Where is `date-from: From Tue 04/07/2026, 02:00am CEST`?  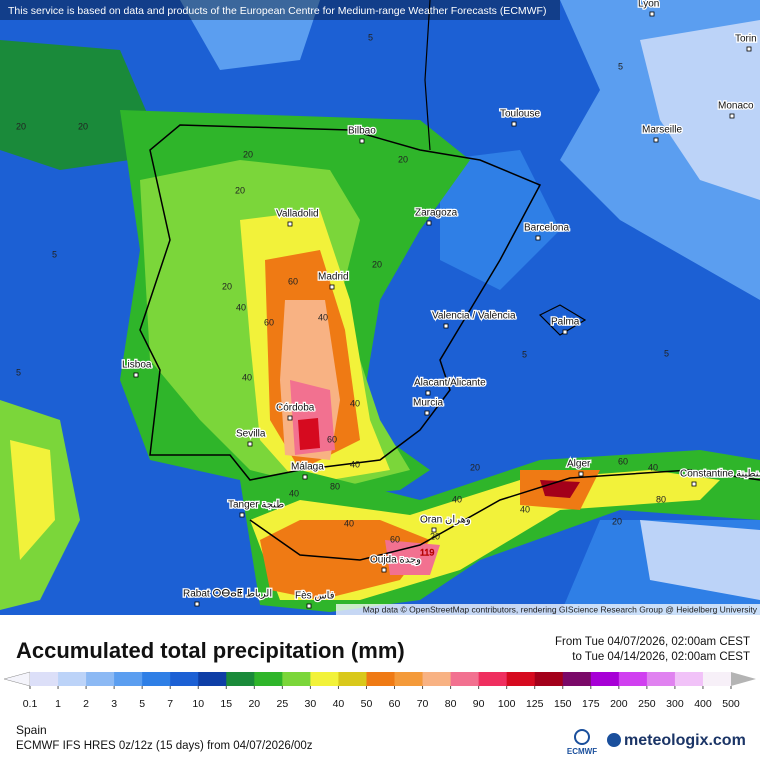 date-from: From Tue 04/07/2026, 02:00am CEST is located at coordinates (652, 642).